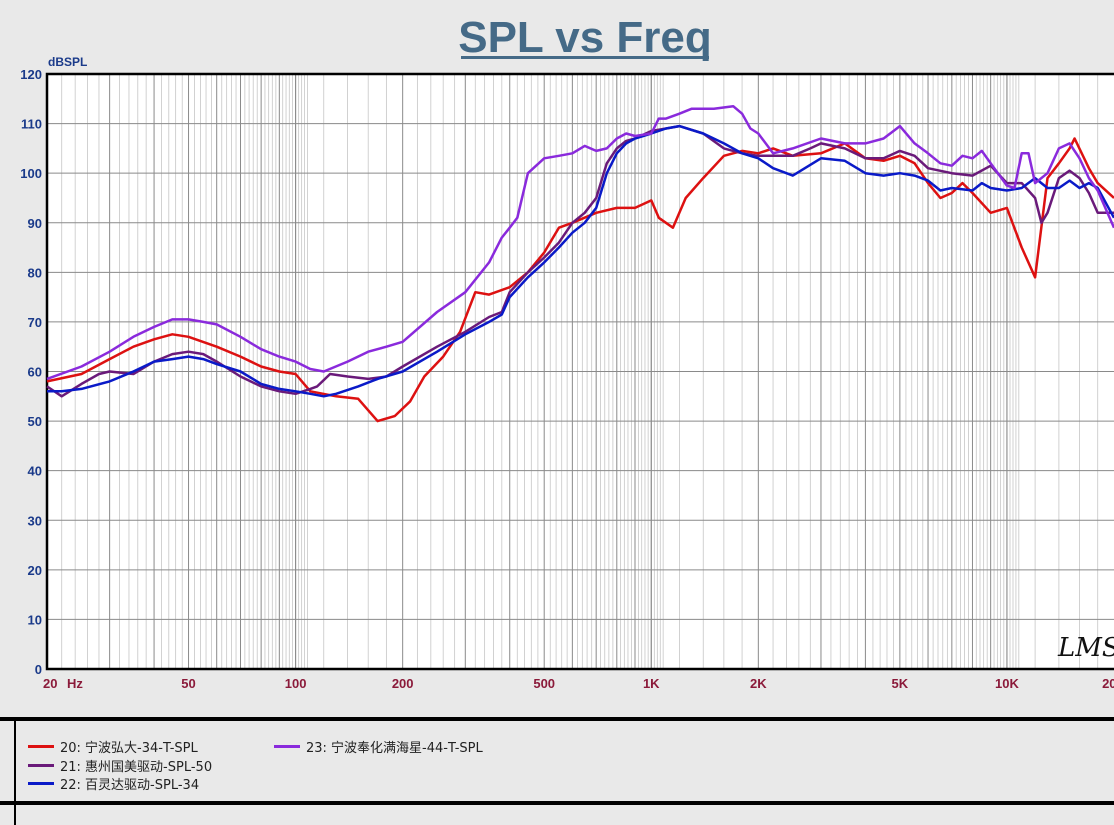 Image resolution: width=1114 pixels, height=825 pixels. What do you see at coordinates (129, 748) in the screenshot?
I see `legend-label: 20: 宁波弘大-34-T-SPL` at bounding box center [129, 748].